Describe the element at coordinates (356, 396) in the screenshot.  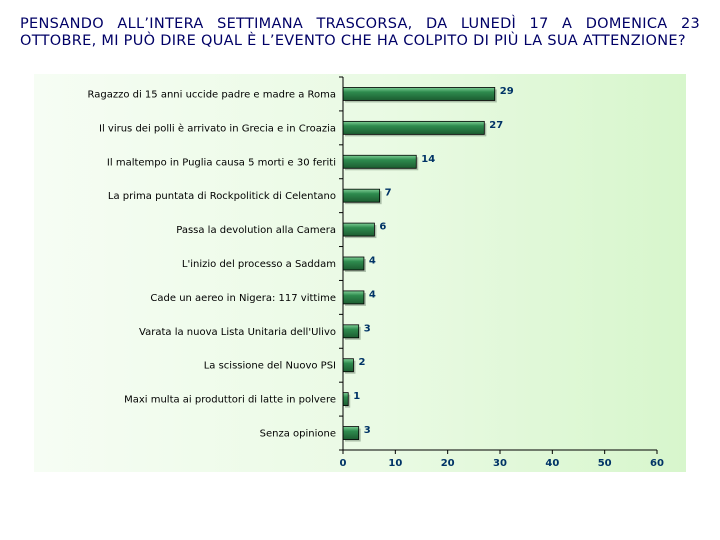
I see `value-label: 1` at that location.